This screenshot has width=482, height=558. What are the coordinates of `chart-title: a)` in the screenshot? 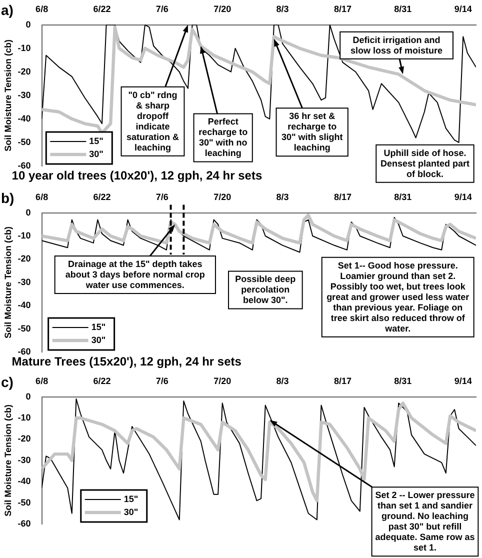 It's located at (7, 10).